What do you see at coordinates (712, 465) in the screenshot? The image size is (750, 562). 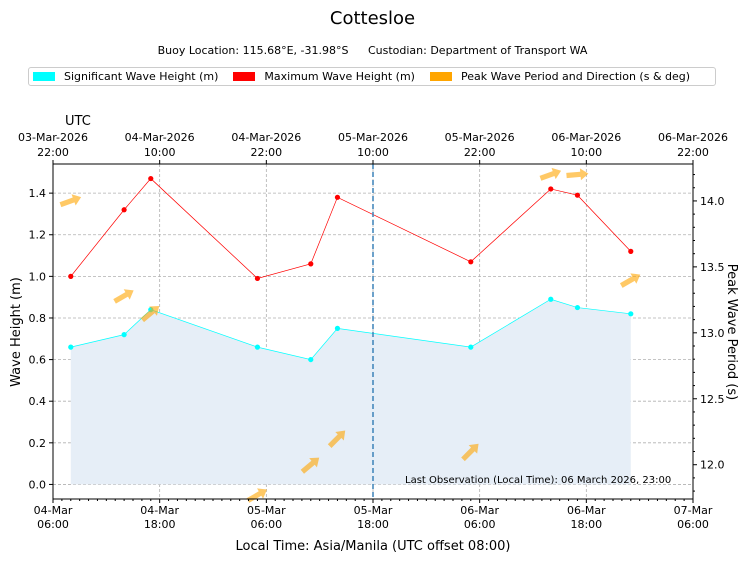 I see `y2-tick-label: 12.0` at bounding box center [712, 465].